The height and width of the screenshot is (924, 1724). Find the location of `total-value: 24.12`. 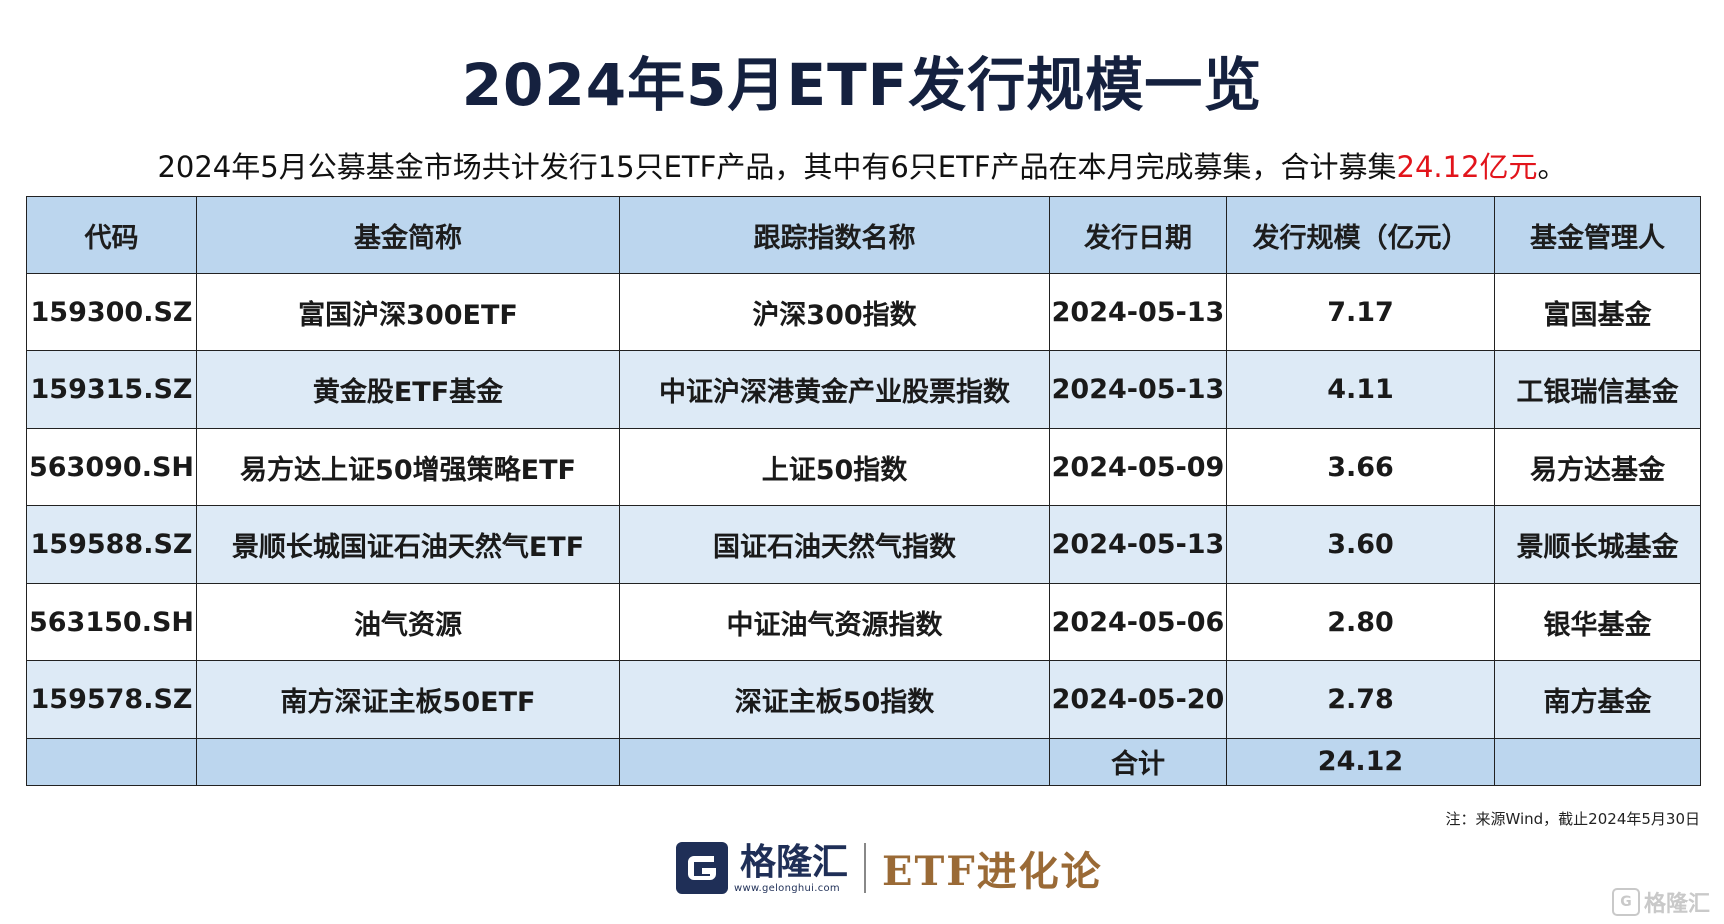

total-value: 24.12 is located at coordinates (1360, 762).